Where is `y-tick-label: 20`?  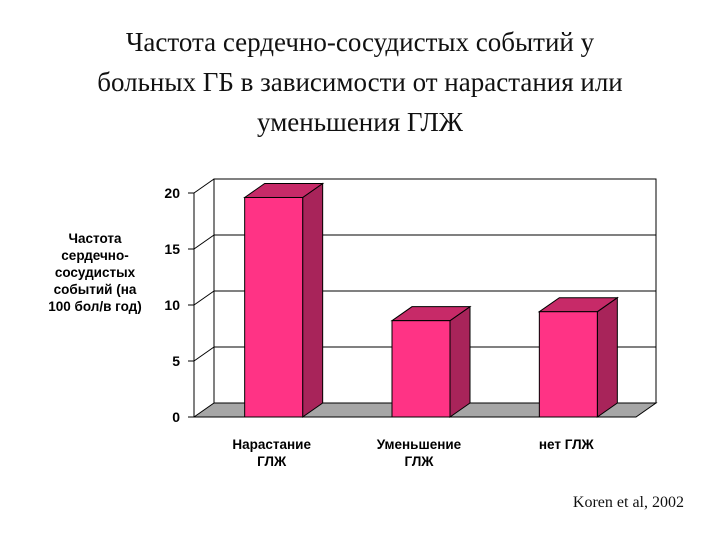 y-tick-label: 20 is located at coordinates (172, 193).